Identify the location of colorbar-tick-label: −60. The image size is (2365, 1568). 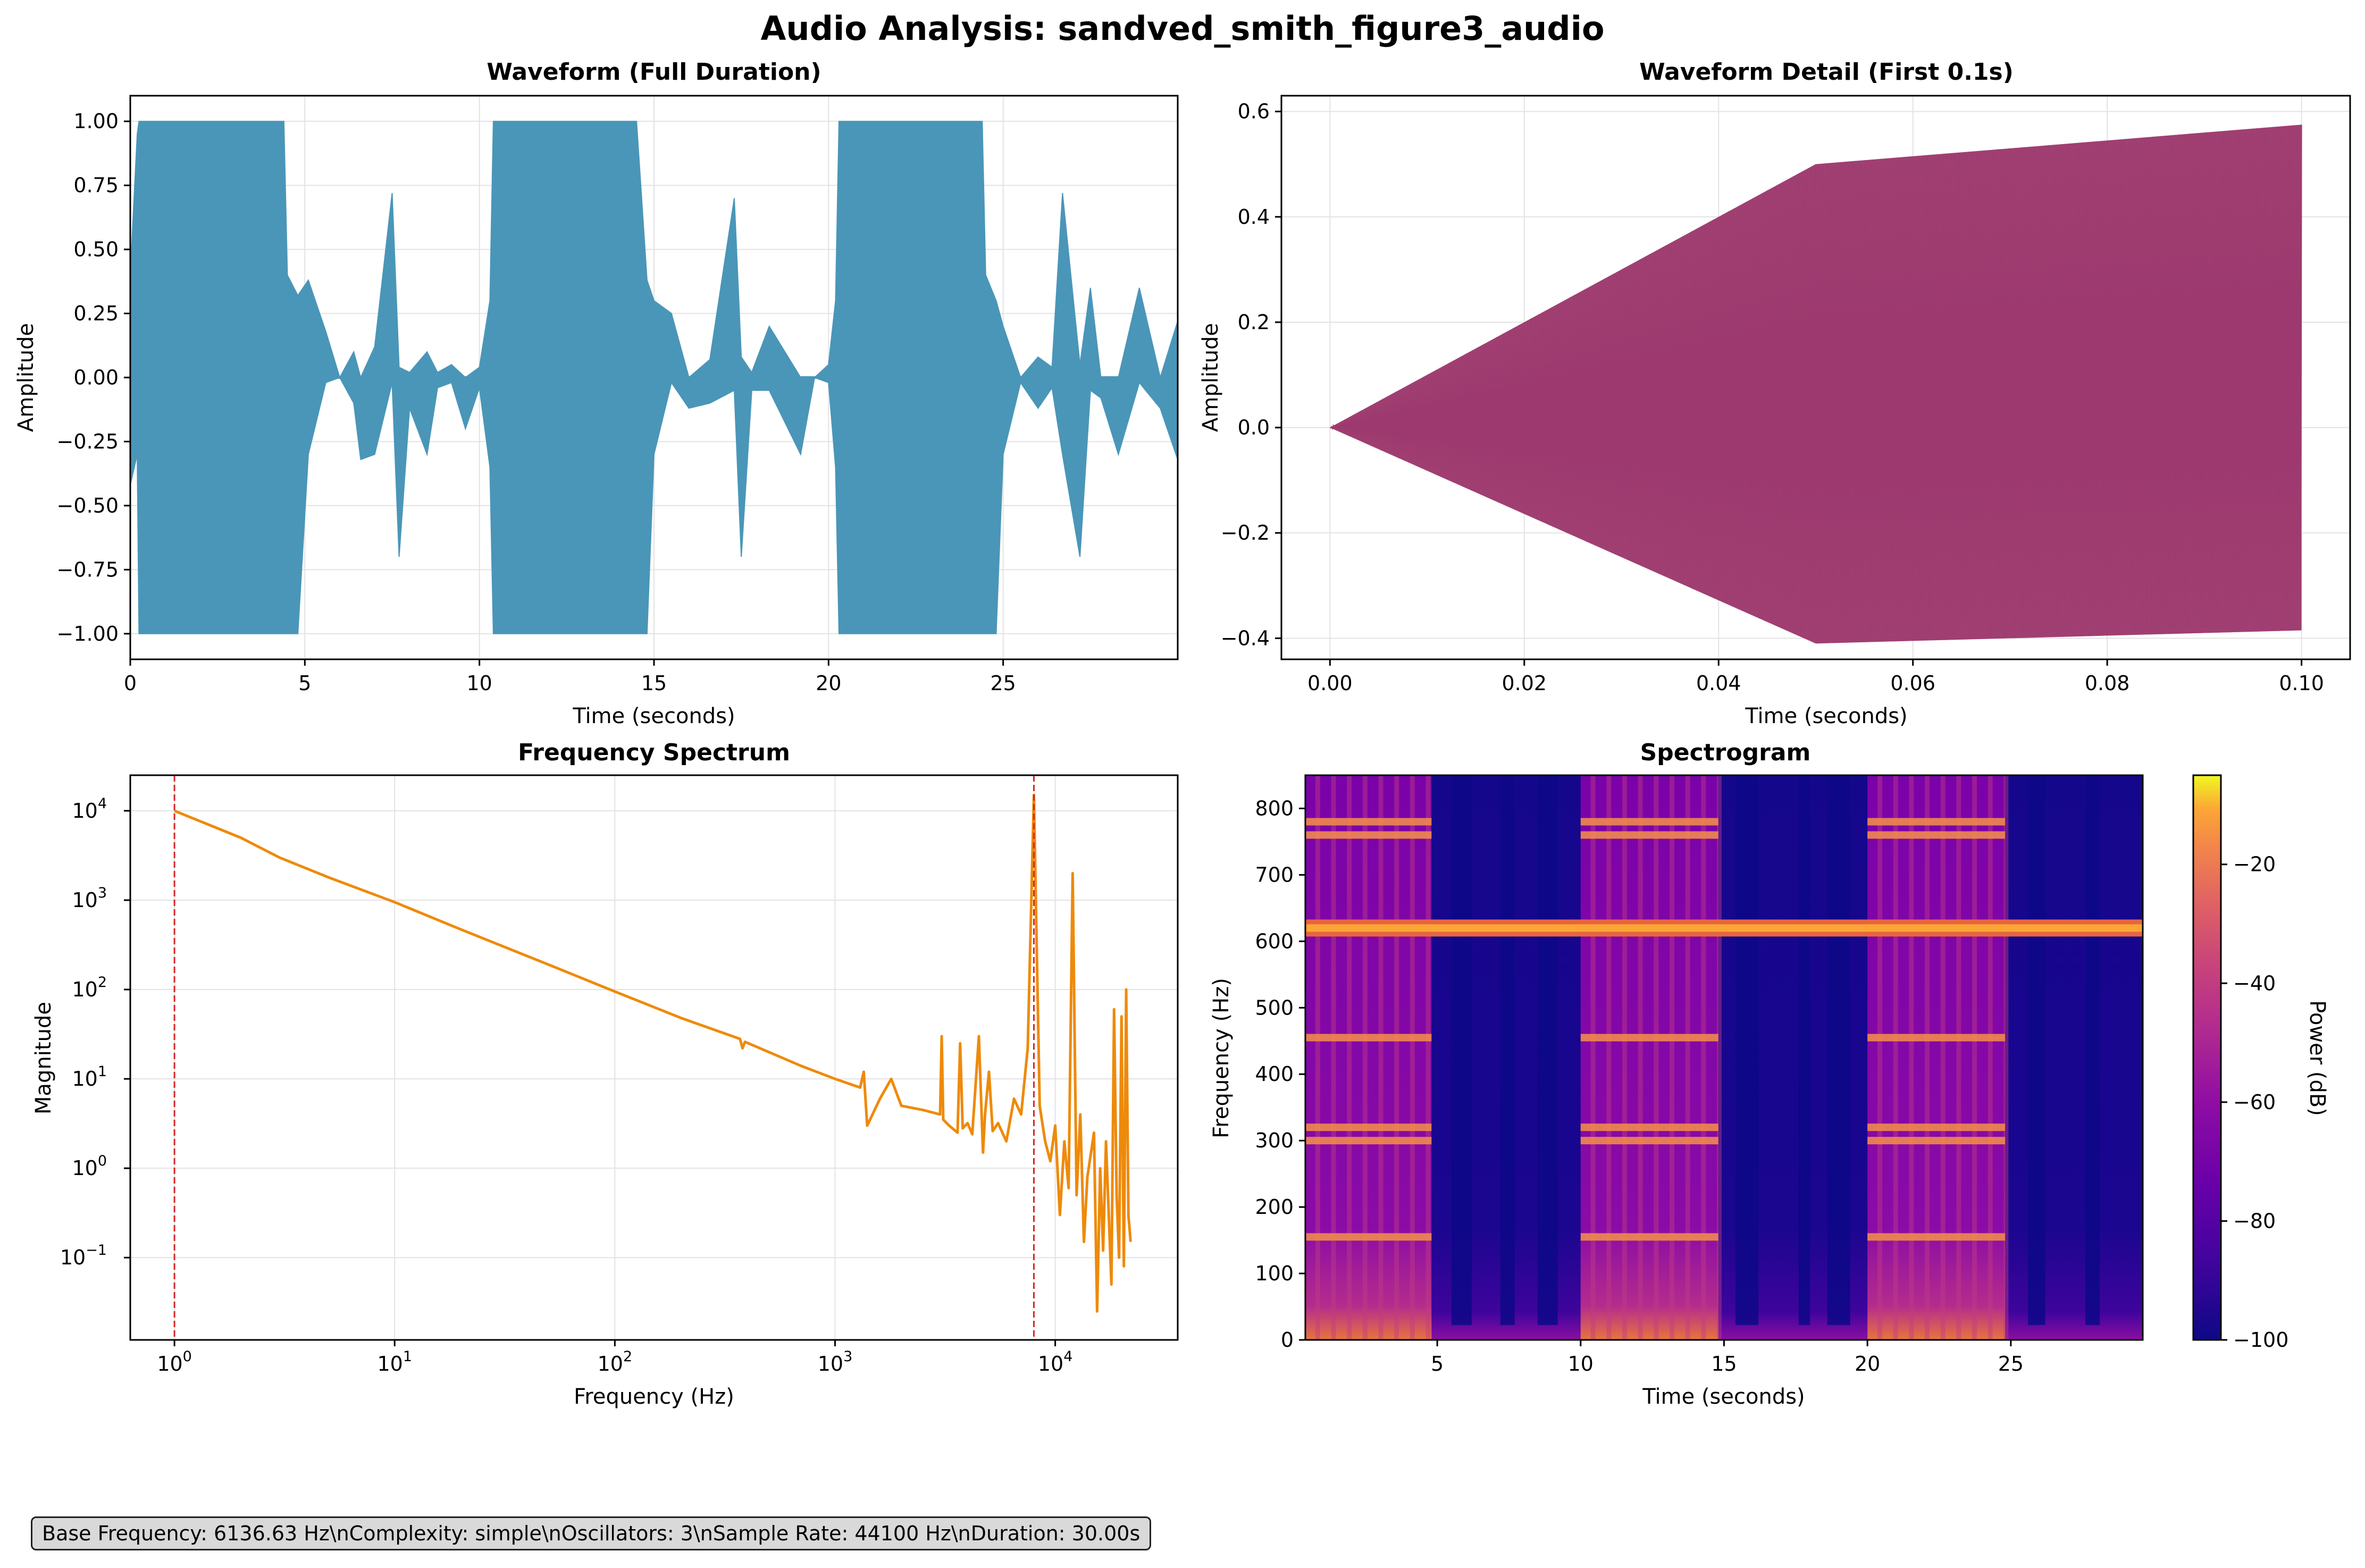
(2254, 1102).